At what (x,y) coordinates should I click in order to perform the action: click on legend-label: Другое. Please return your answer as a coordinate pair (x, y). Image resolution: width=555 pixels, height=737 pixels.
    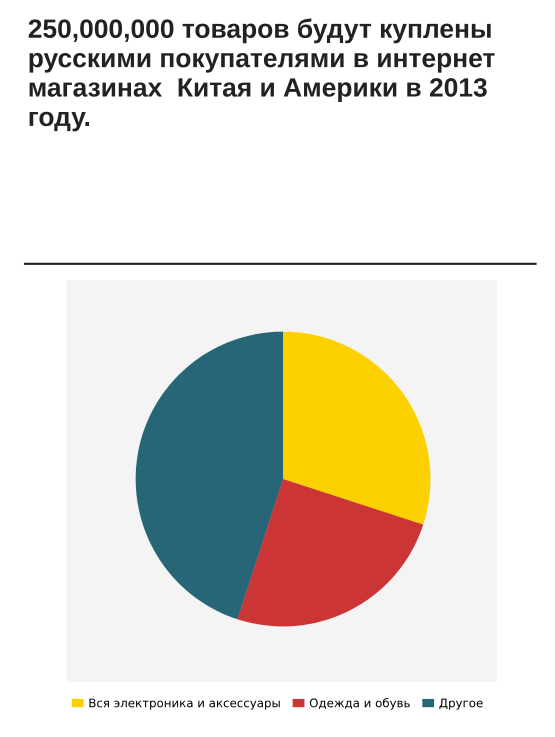
    Looking at the image, I should click on (461, 704).